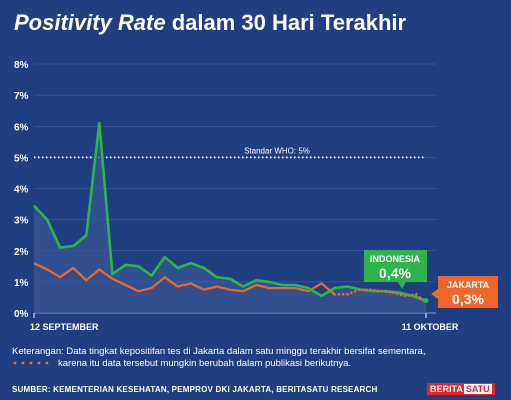 This screenshot has width=511, height=400. I want to click on jakarta-callout-box, so click(468, 292).